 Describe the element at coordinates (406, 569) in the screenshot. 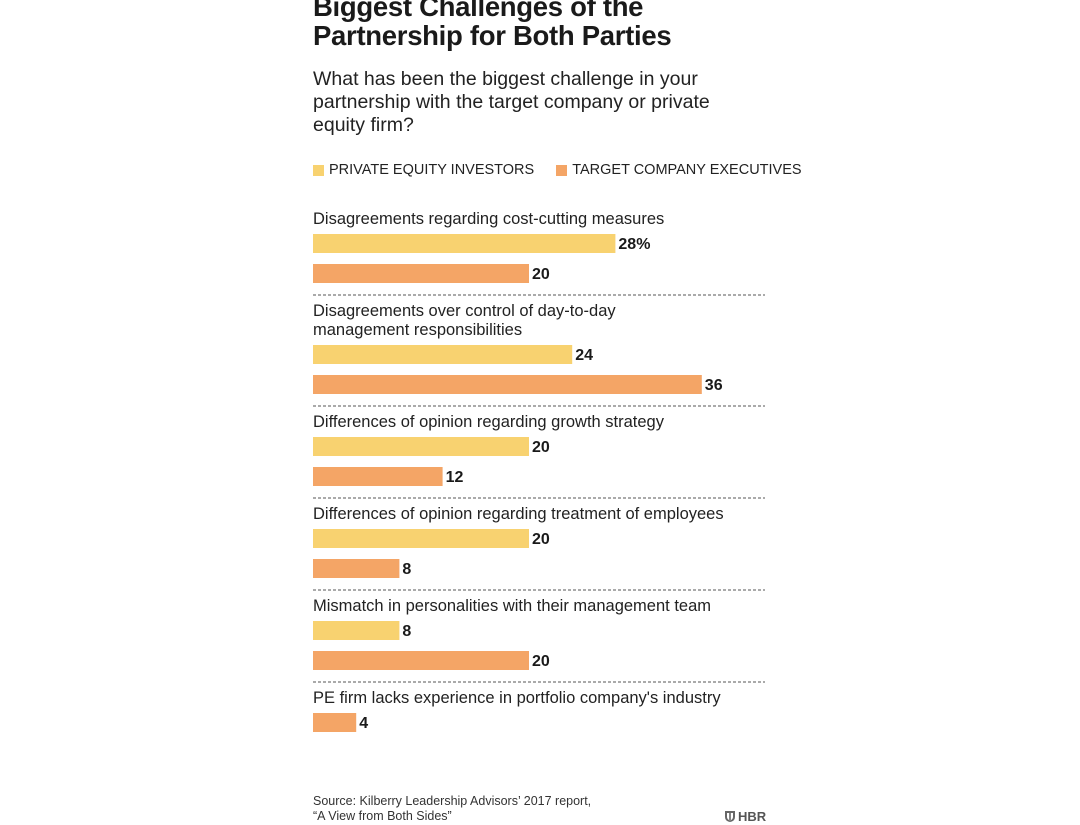

I see `value-label-3-1: 8` at that location.